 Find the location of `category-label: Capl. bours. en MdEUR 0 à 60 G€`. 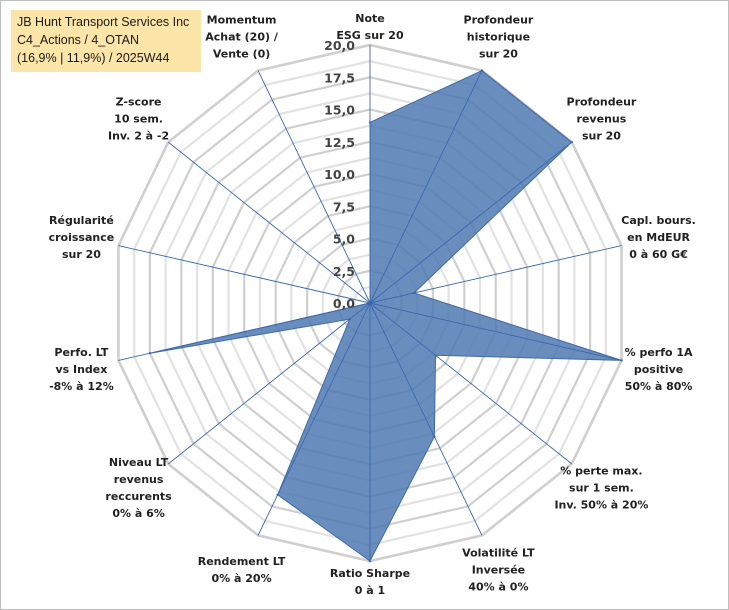

category-label: Capl. bours. en MdEUR 0 à 60 G€ is located at coordinates (658, 237).